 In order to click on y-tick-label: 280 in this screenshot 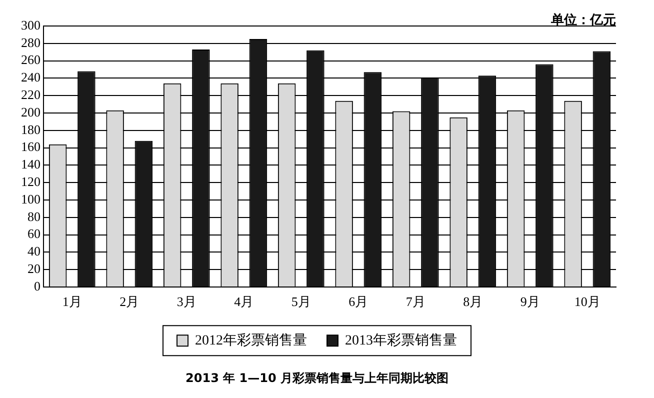, I will do `click(30, 42)`.